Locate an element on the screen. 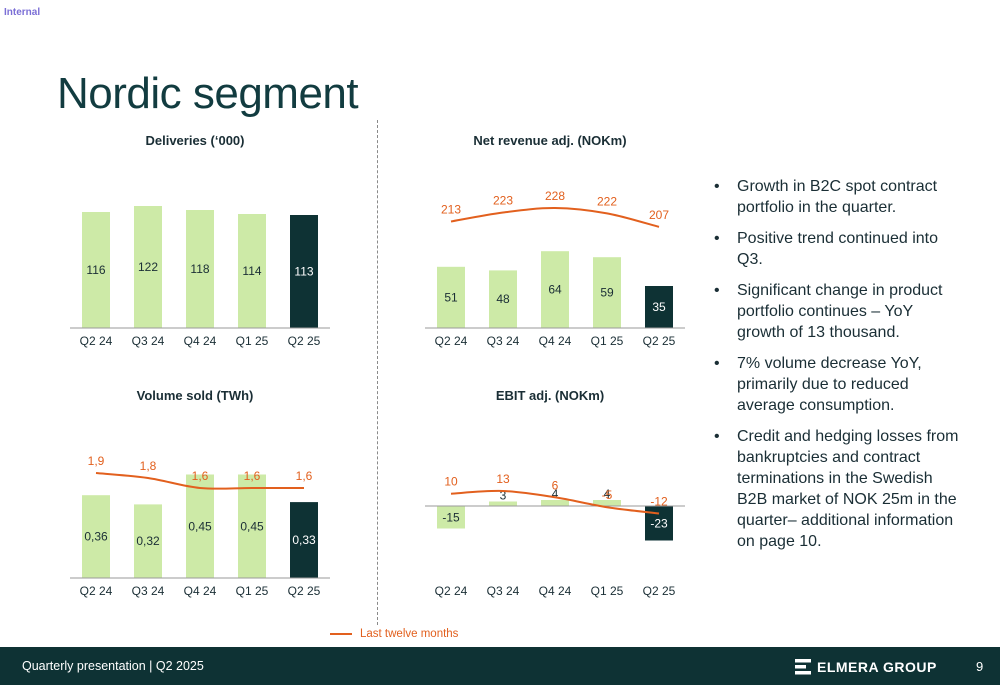  chart-title: Volume sold (TWh) is located at coordinates (195, 395).